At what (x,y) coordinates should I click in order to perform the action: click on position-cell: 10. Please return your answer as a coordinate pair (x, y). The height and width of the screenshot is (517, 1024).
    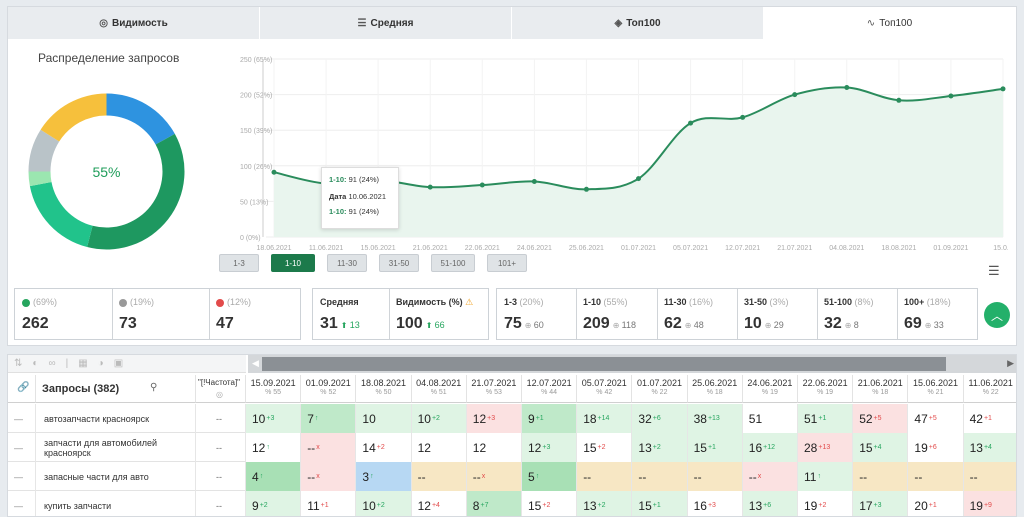
    Looking at the image, I should click on (384, 418).